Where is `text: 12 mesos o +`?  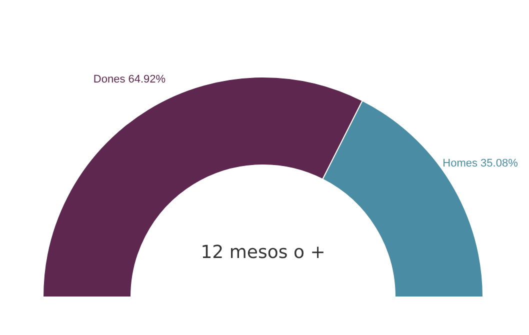
text: 12 mesos o + is located at coordinates (263, 252).